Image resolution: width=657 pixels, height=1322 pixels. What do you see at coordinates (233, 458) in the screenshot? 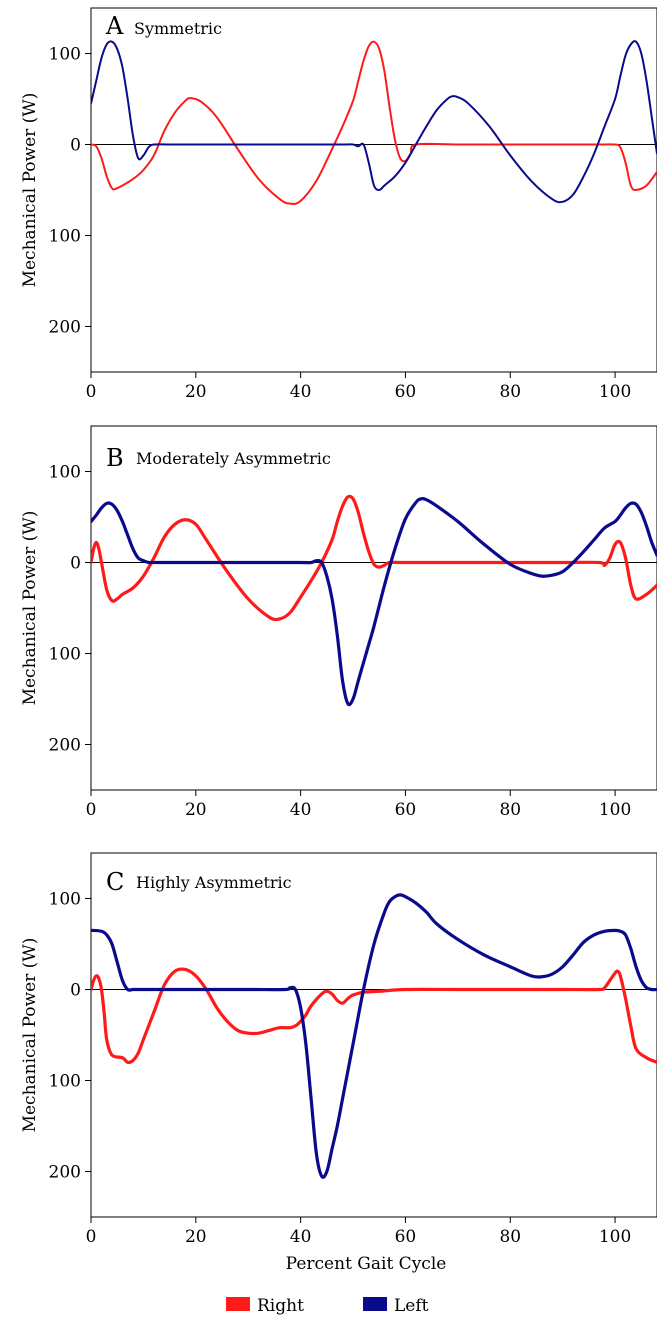
I see `panel-title: Moderately Asymmetric` at bounding box center [233, 458].